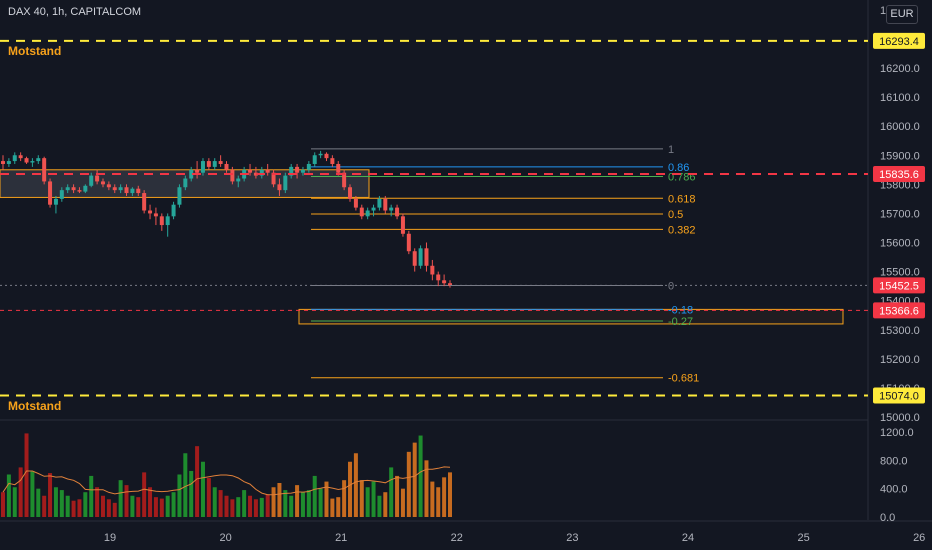 The image size is (932, 550). Describe the element at coordinates (883, 11) in the screenshot. I see `price-tick-label-partial: 1` at that location.